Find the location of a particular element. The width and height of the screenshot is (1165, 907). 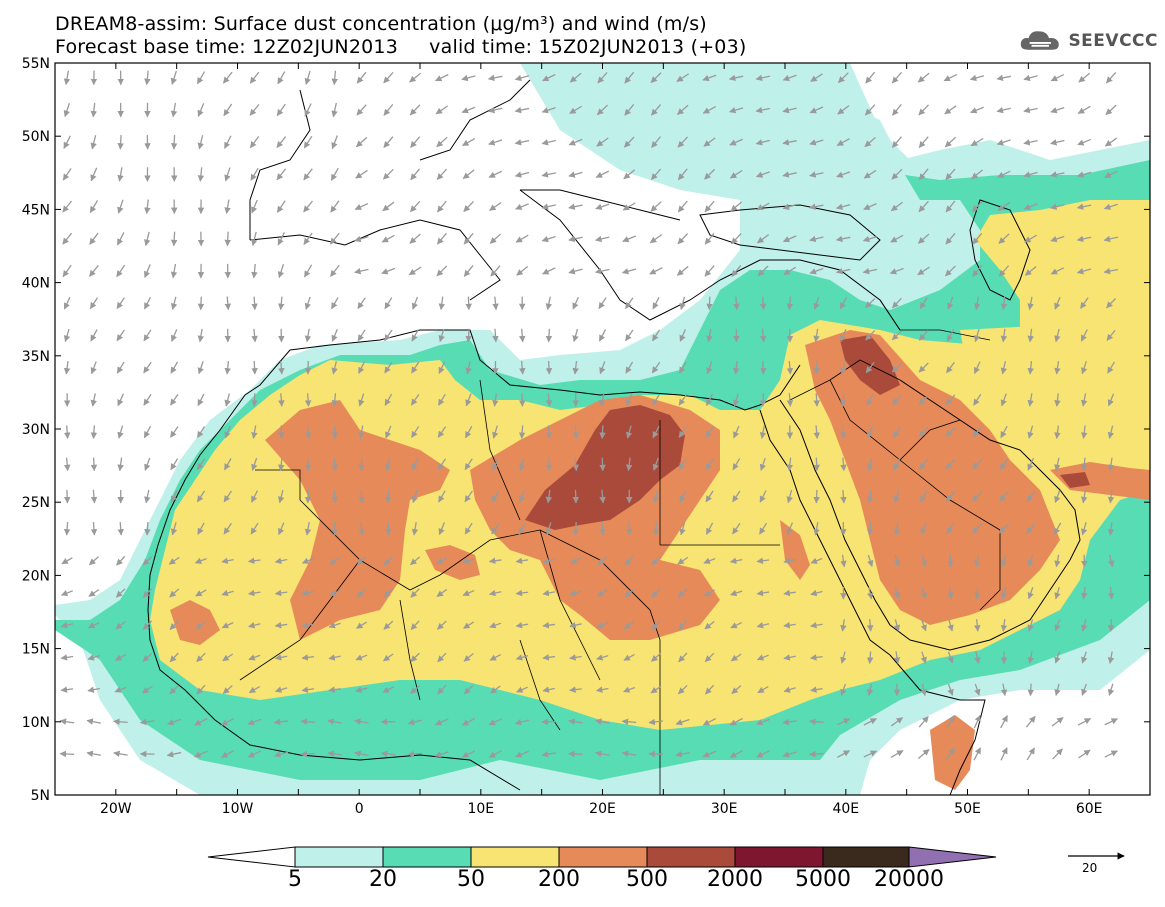

seevccc-logo: SEEVCCC is located at coordinates (1088, 41).